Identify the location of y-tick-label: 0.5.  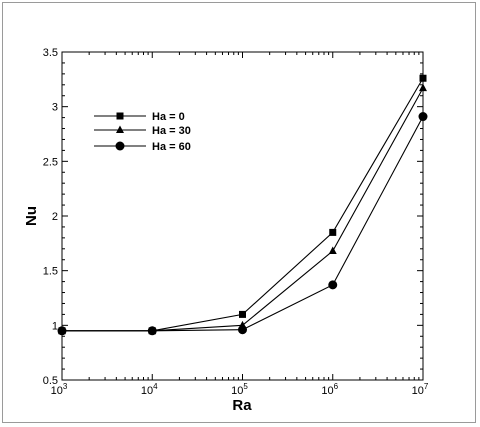
(50, 381).